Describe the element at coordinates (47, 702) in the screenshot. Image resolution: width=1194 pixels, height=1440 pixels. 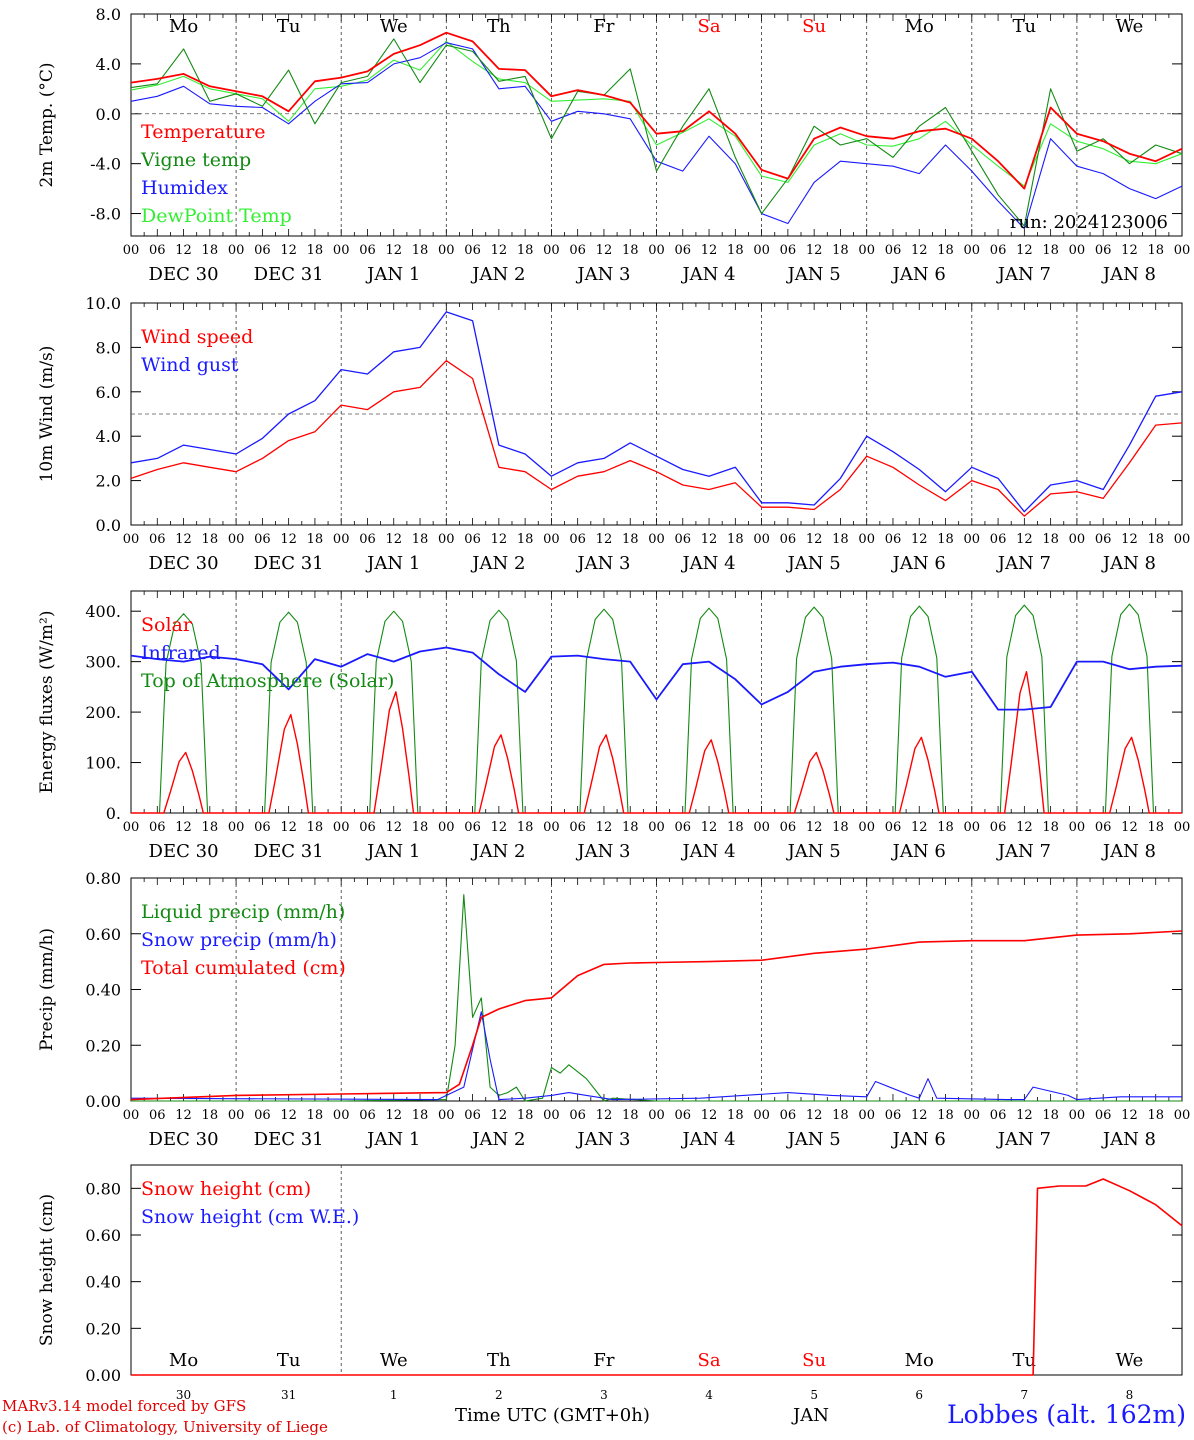
I see `panel-3-ylabel: Energy fluxes (W/m²)` at that location.